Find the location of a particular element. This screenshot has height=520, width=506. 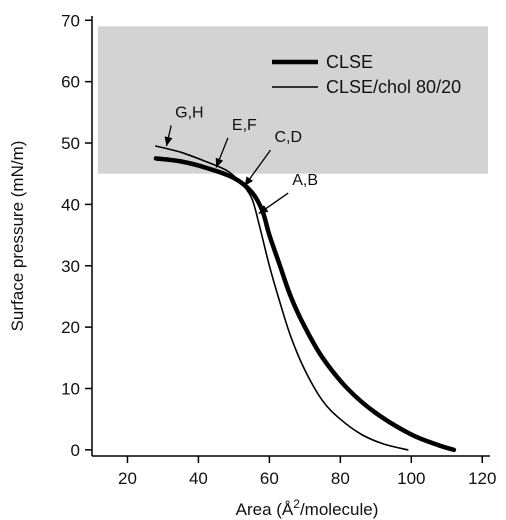

x-axis-title: Area (Å2/molecule) is located at coordinates (307, 508).